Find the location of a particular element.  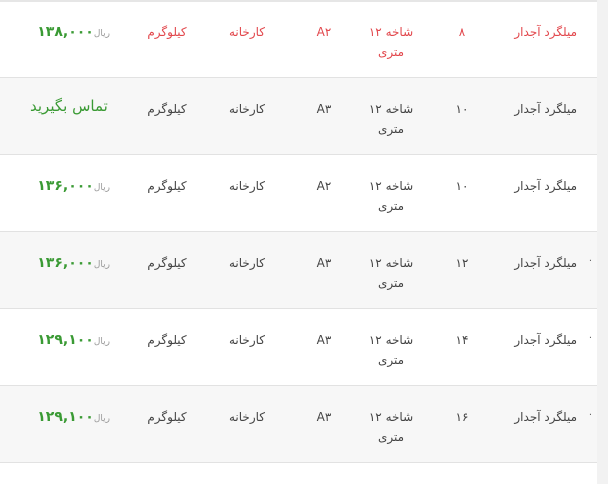

divider is located at coordinates (298, 1).